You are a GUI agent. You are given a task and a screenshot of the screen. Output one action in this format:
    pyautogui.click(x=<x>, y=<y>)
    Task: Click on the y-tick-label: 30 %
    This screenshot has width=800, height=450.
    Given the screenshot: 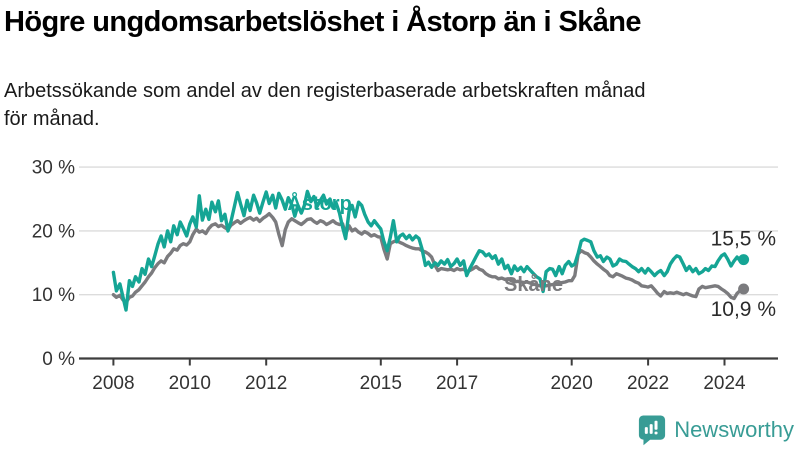 What is the action you would take?
    pyautogui.click(x=53, y=168)
    